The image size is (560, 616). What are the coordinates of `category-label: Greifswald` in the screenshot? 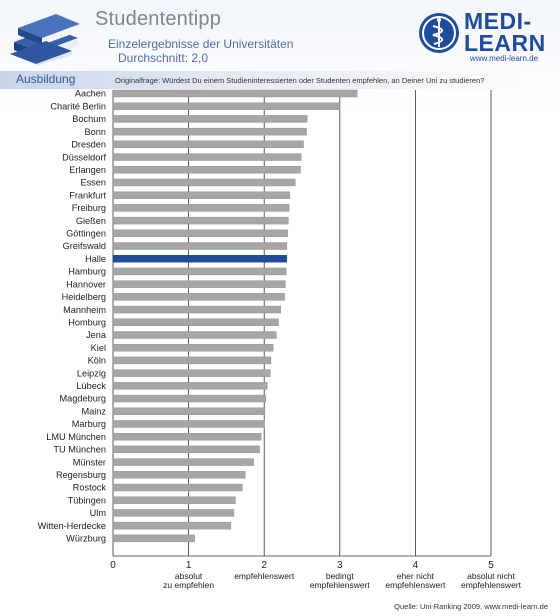 It's located at (84, 246).